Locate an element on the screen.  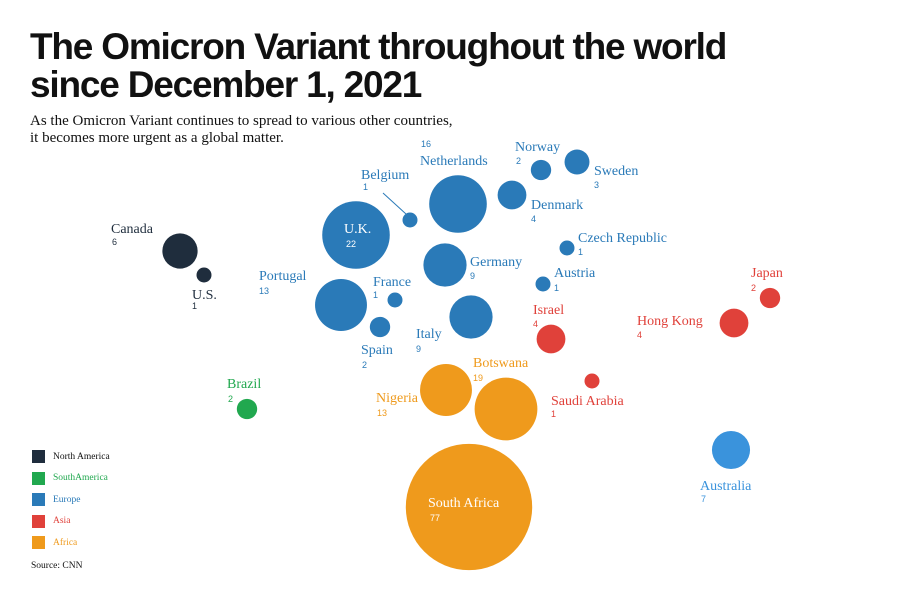
bubble-france is located at coordinates (395, 300).